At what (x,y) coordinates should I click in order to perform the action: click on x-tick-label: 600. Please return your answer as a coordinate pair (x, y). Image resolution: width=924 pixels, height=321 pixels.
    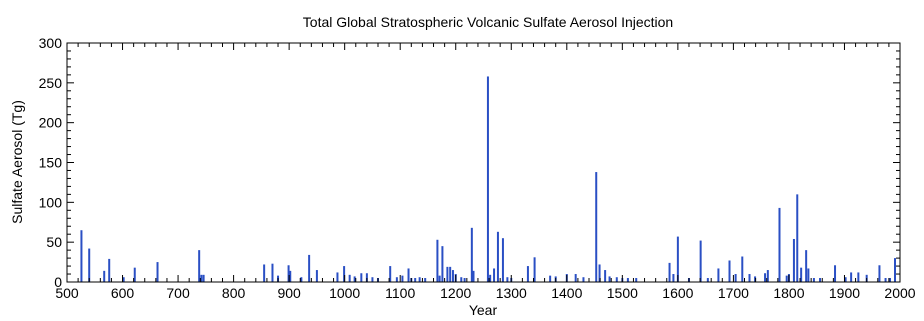
    Looking at the image, I should click on (123, 293).